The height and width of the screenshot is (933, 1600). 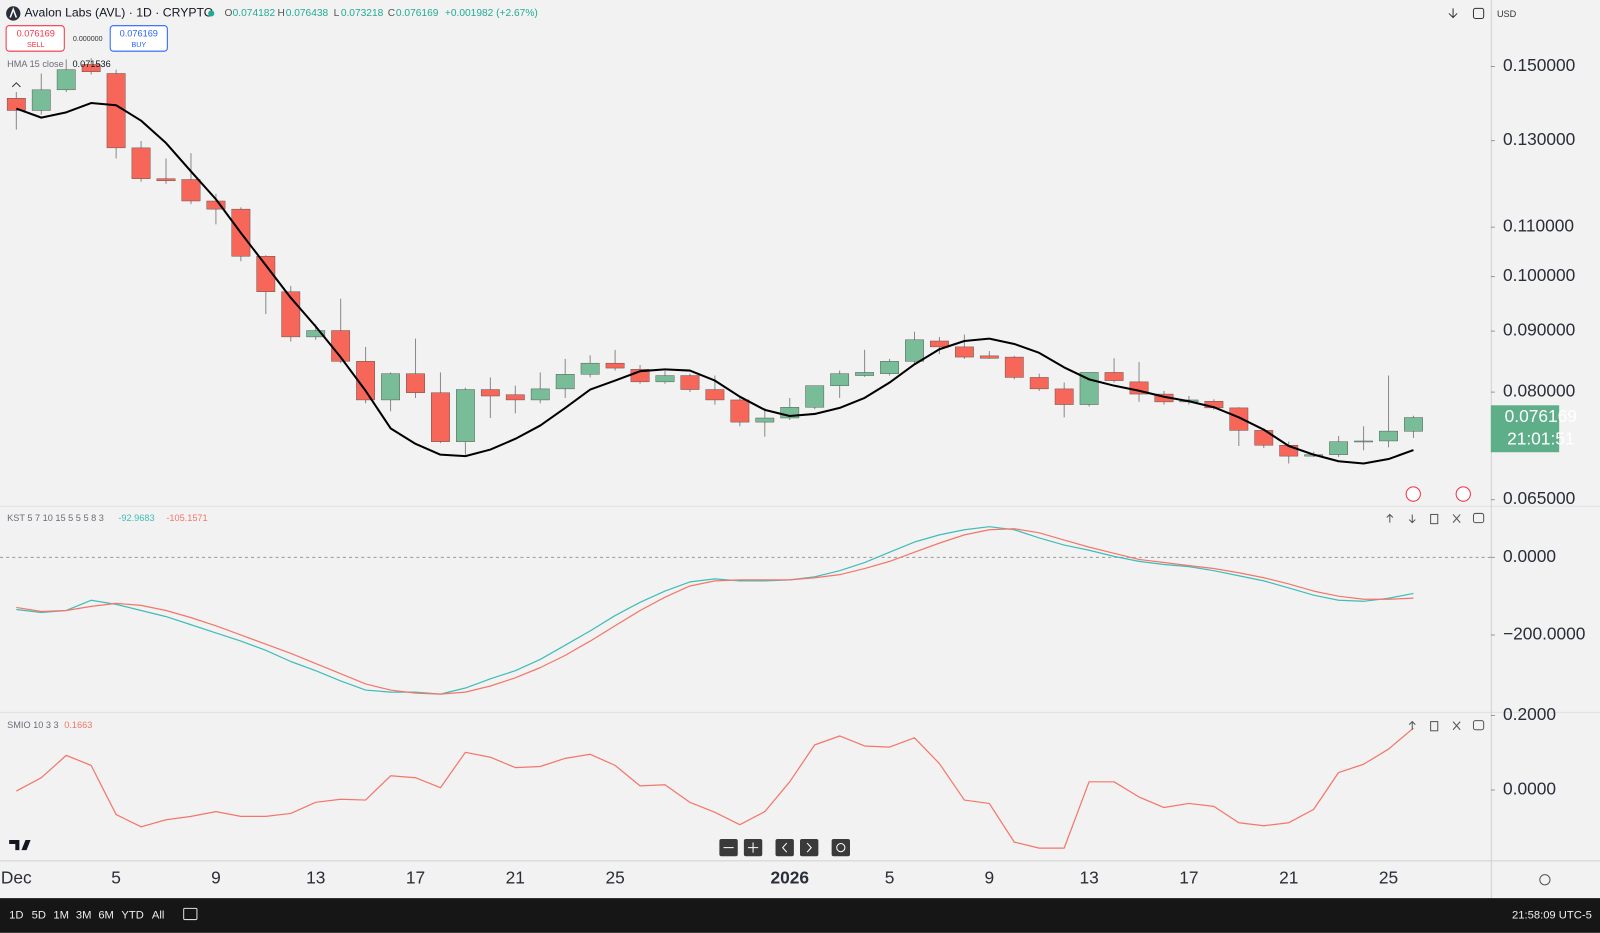 What do you see at coordinates (138, 45) in the screenshot?
I see `buy-label: BUY` at bounding box center [138, 45].